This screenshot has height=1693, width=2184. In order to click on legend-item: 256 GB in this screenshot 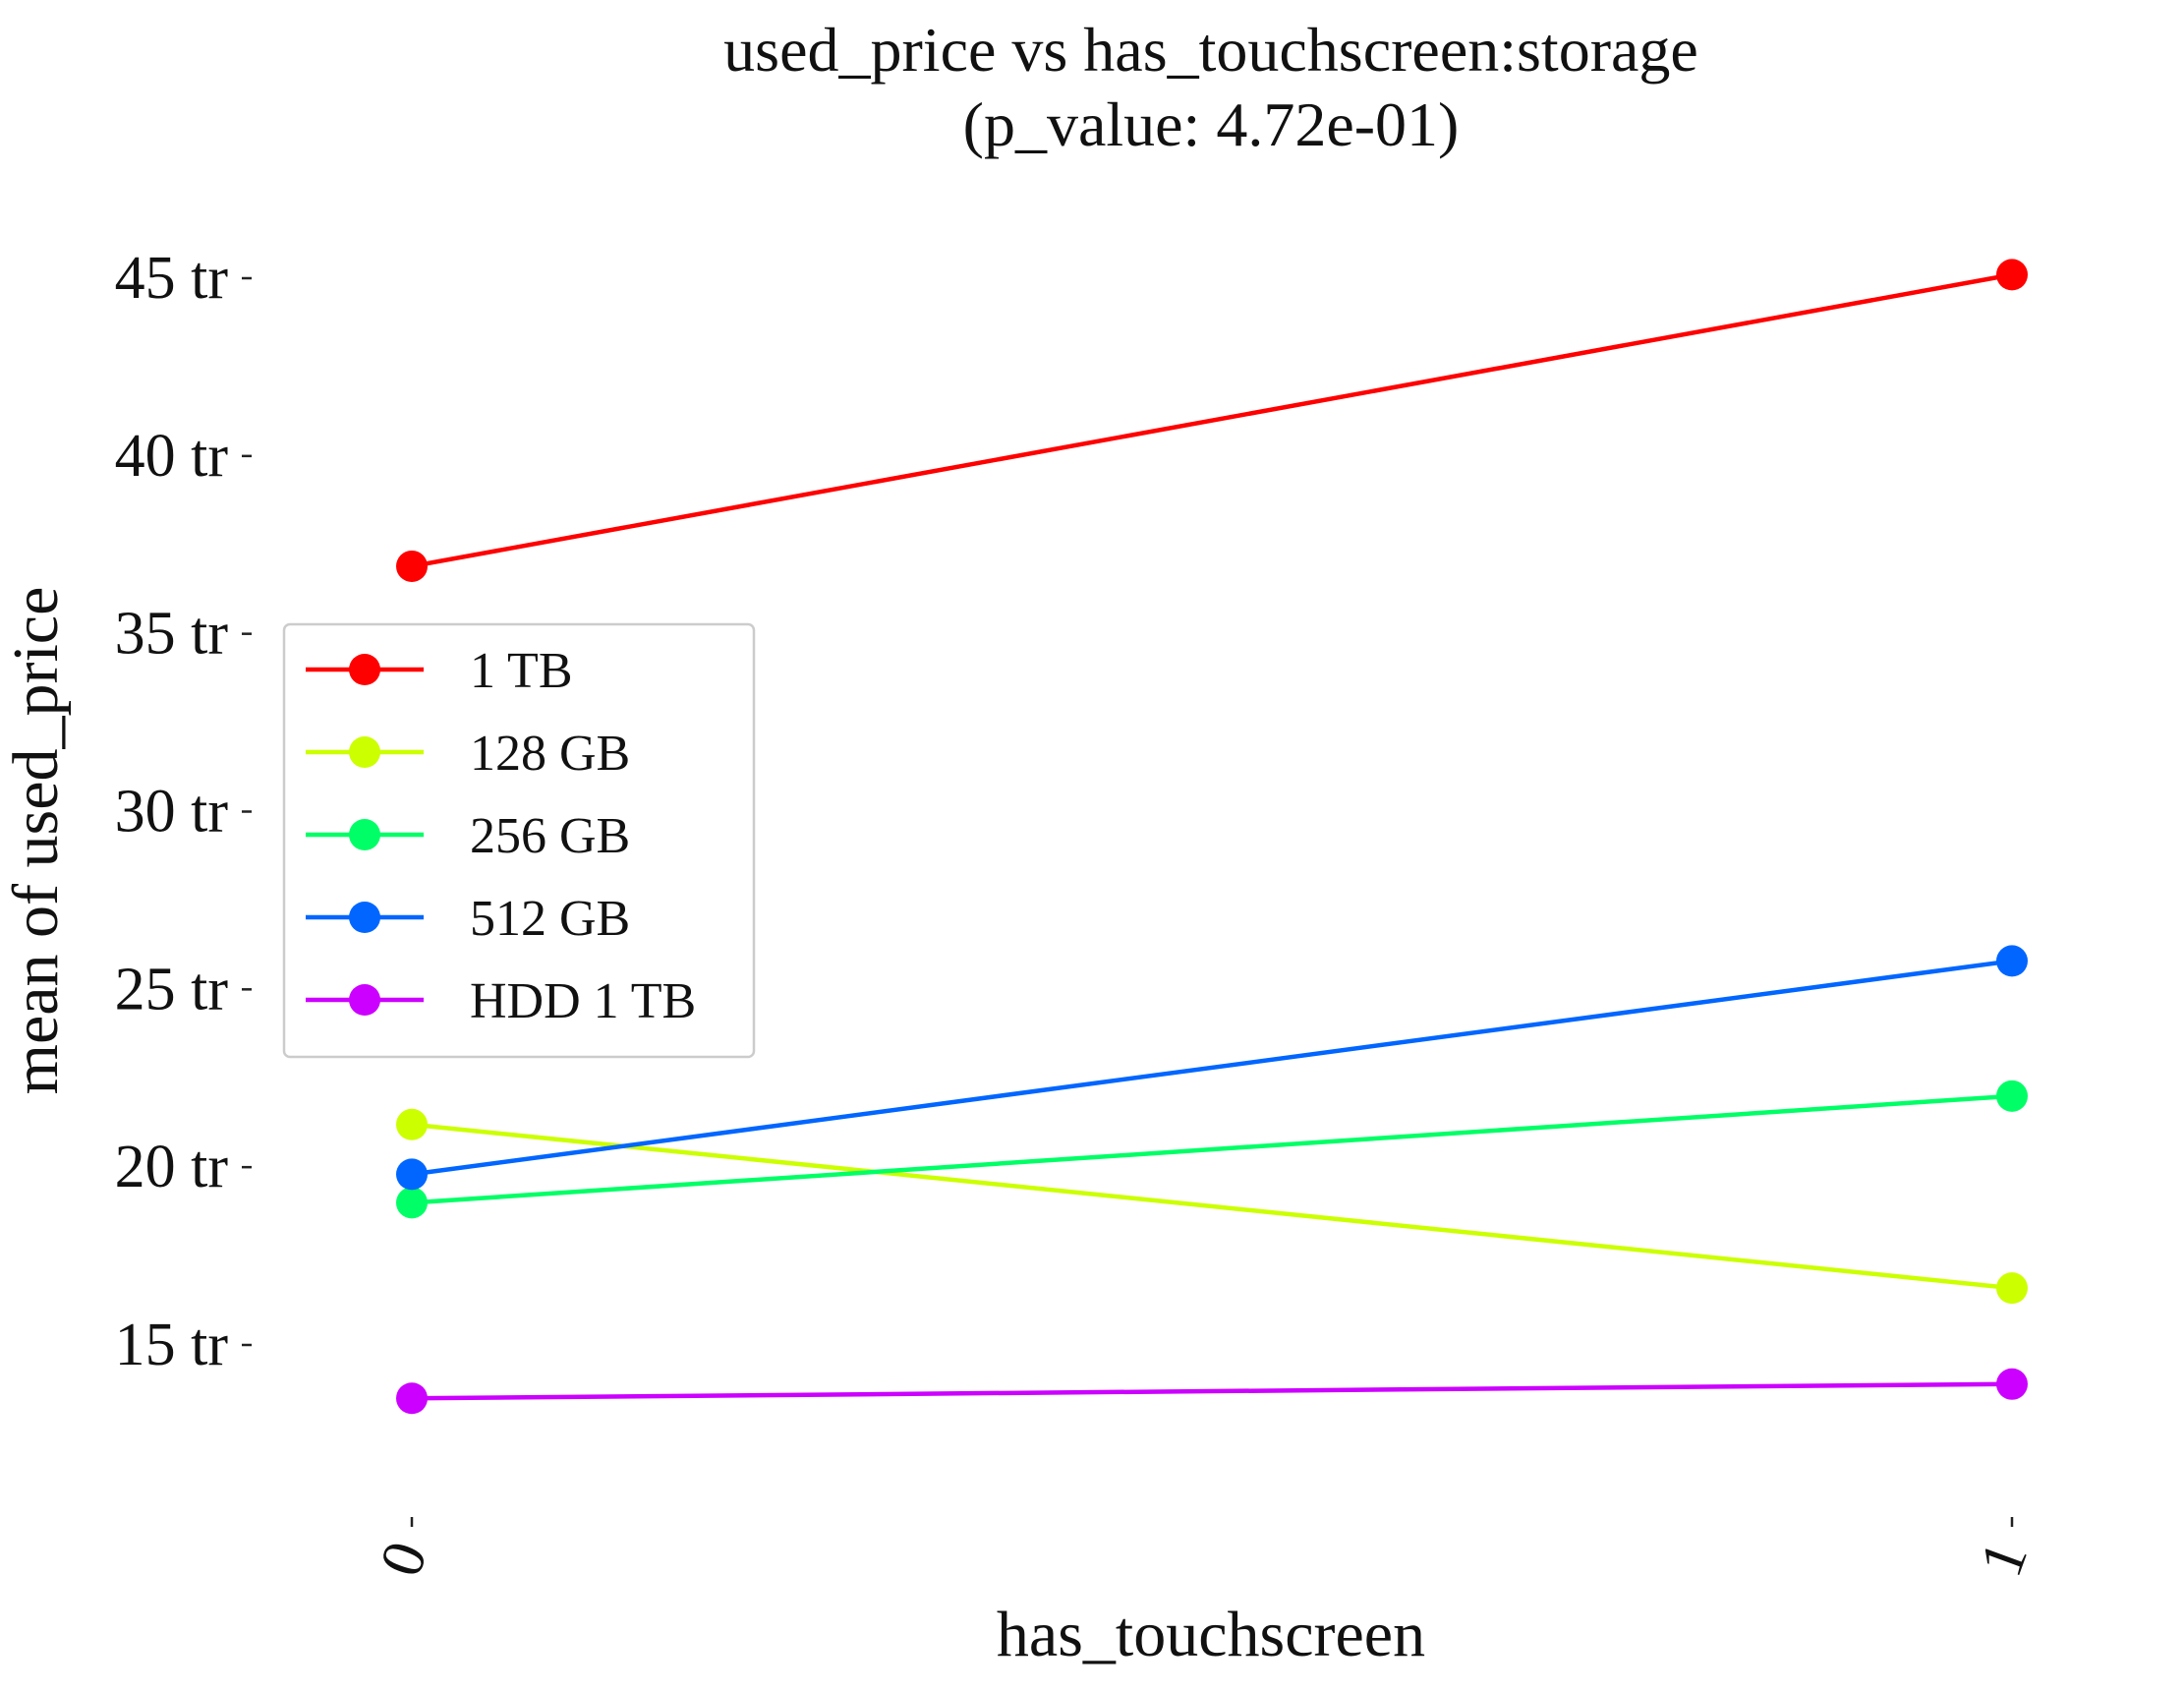, I will do `click(468, 836)`.